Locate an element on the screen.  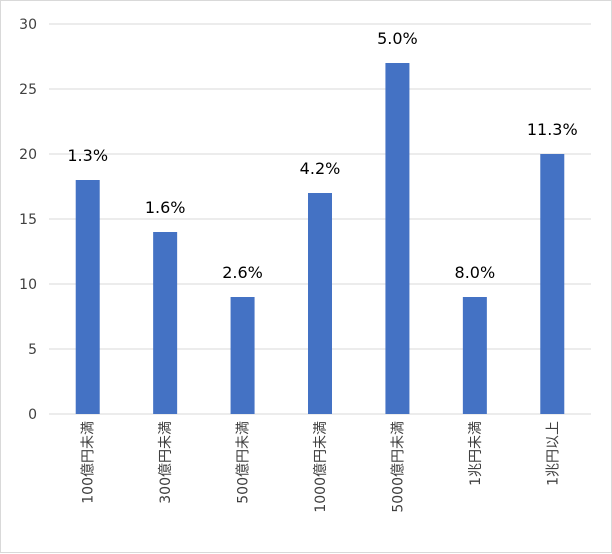
y-tick-label: 25 is located at coordinates (28, 90).